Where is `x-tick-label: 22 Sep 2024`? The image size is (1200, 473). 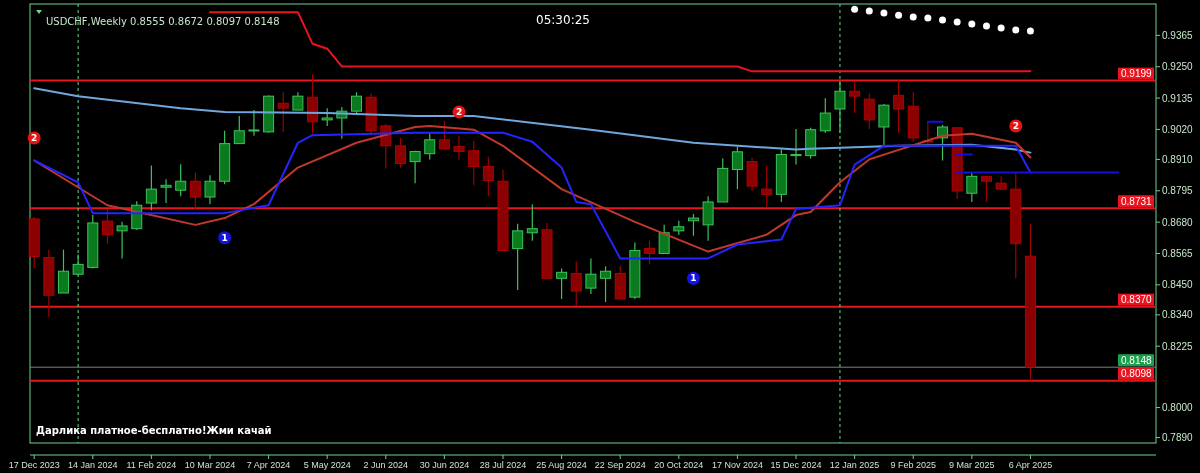
x-tick-label: 22 Sep 2024 is located at coordinates (620, 465).